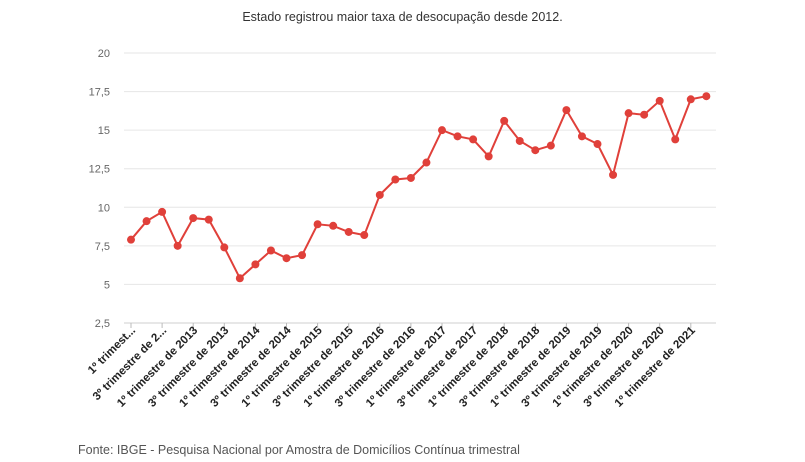 The image size is (805, 462). What do you see at coordinates (102, 324) in the screenshot?
I see `y-tick-label: 2,5` at bounding box center [102, 324].